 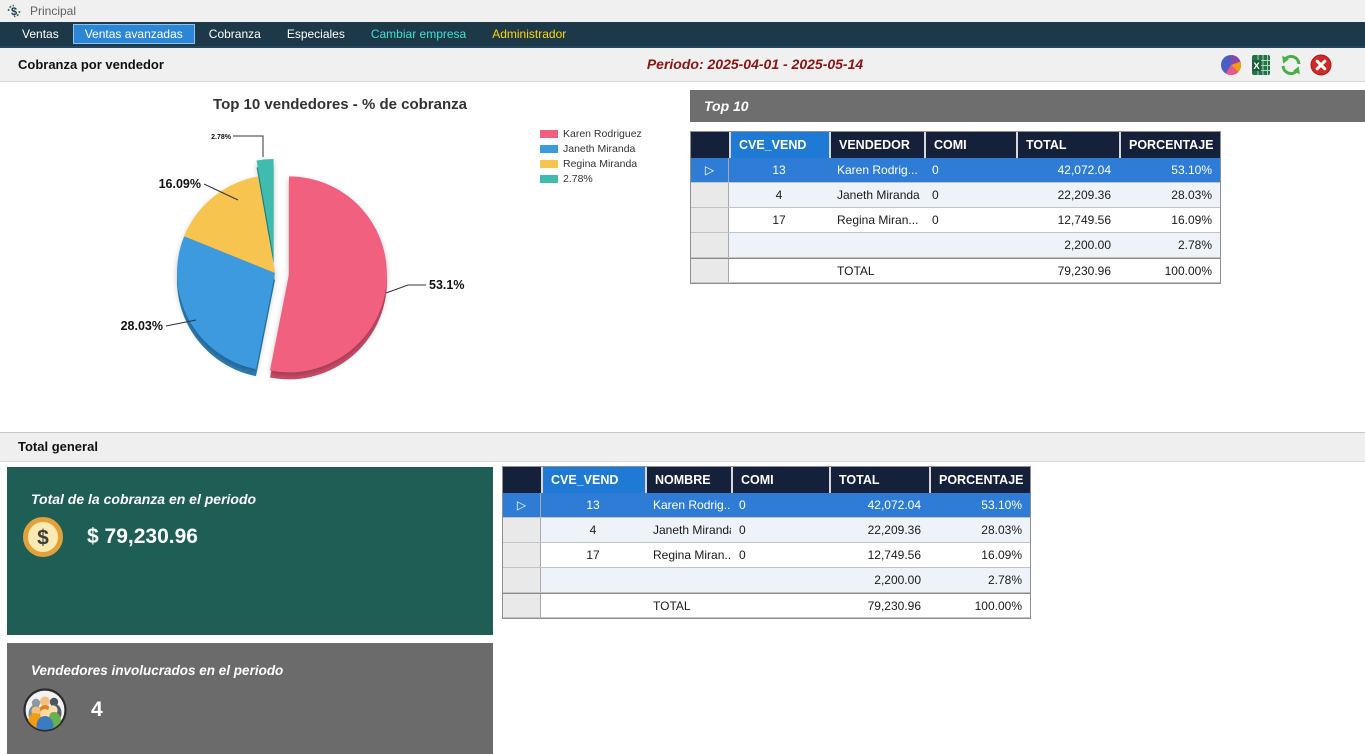 I want to click on col-header-vendedor: VENDEDOR, so click(x=876, y=145).